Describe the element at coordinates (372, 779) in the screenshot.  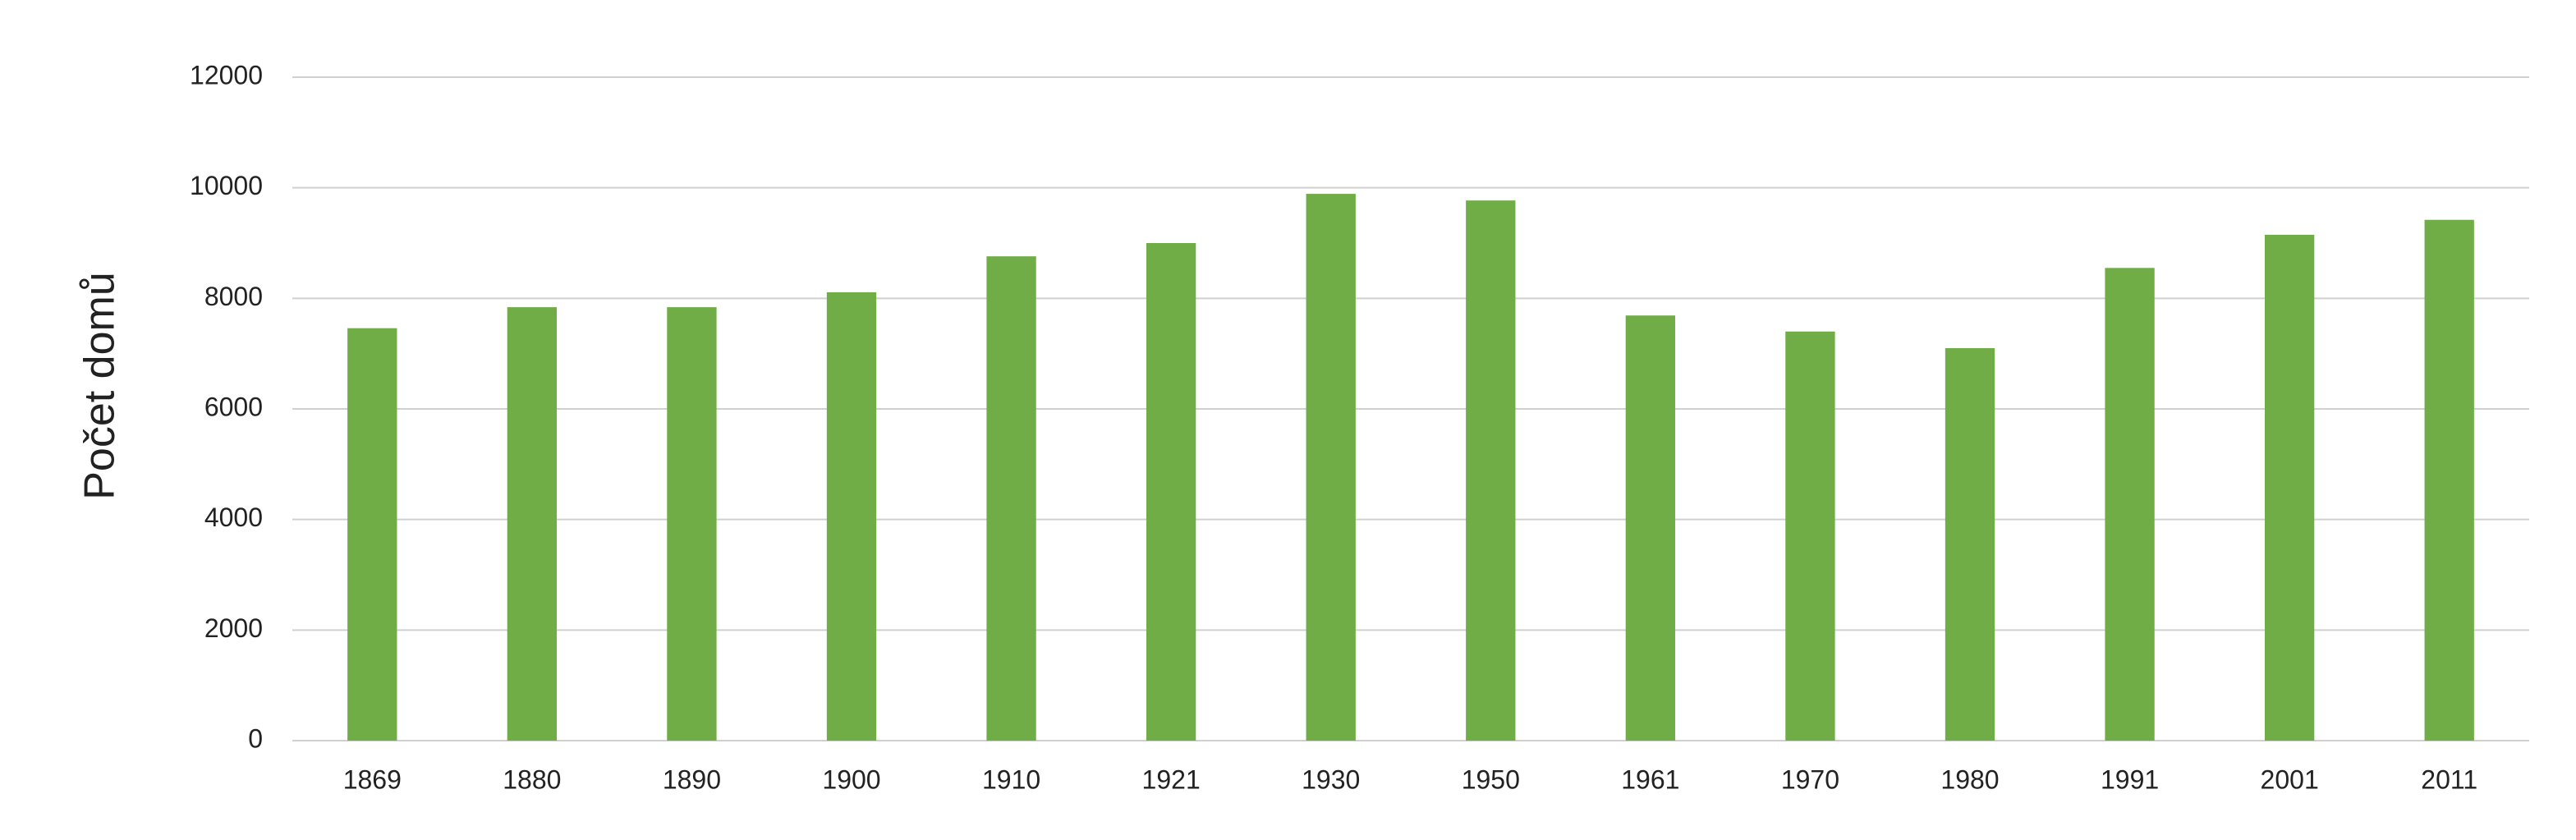
I see `x-tick-label: 1869` at that location.